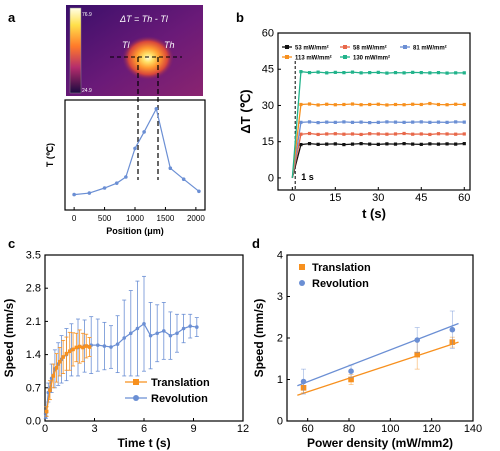  I want to click on y-tick-label: 30, so click(268, 106).